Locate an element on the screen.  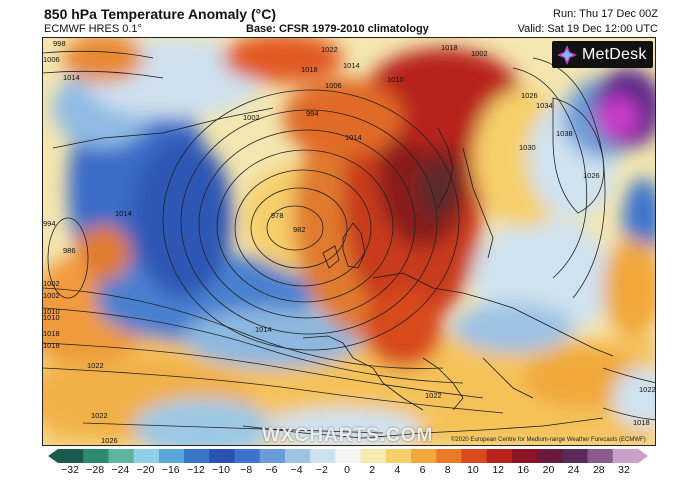
coast-ireland is located at coordinates (331, 257).